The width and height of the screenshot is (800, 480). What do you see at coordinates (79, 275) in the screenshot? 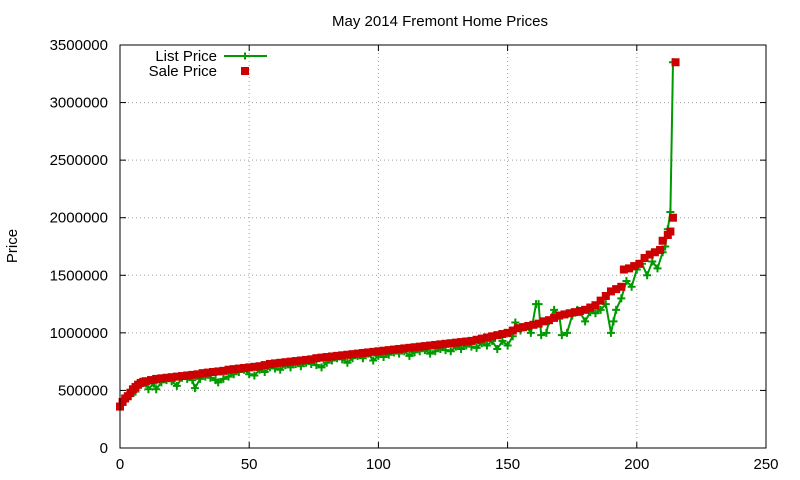
I see `y-tick-label: 1500000` at bounding box center [79, 275].